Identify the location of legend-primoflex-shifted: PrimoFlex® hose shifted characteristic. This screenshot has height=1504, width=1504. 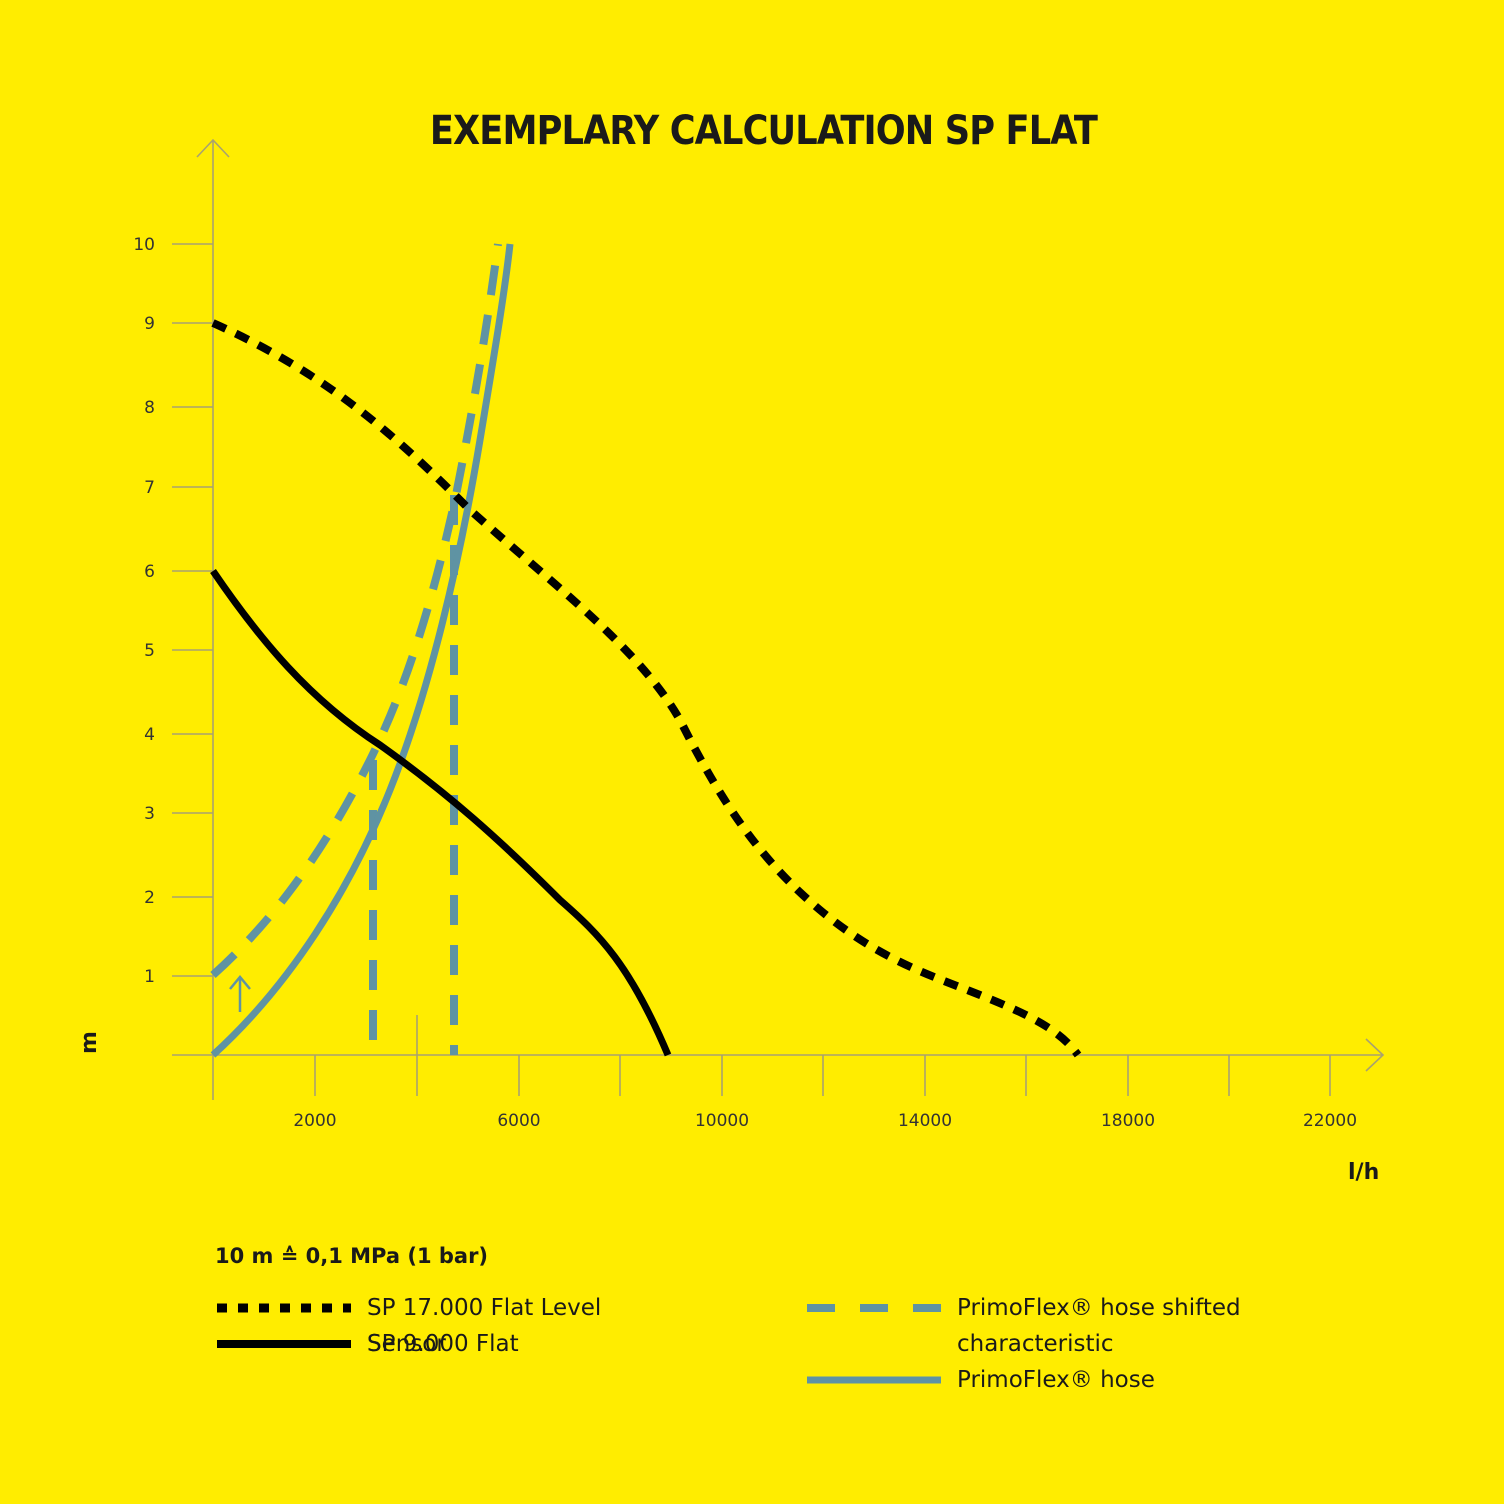
(1036, 1326).